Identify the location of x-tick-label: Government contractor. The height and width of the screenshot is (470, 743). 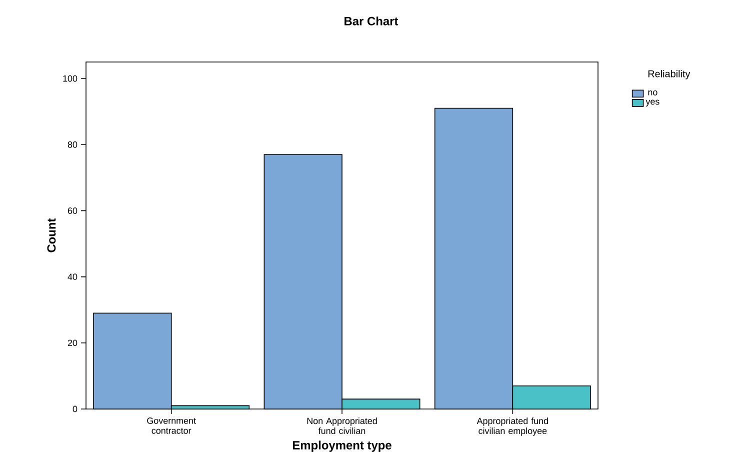
(171, 426).